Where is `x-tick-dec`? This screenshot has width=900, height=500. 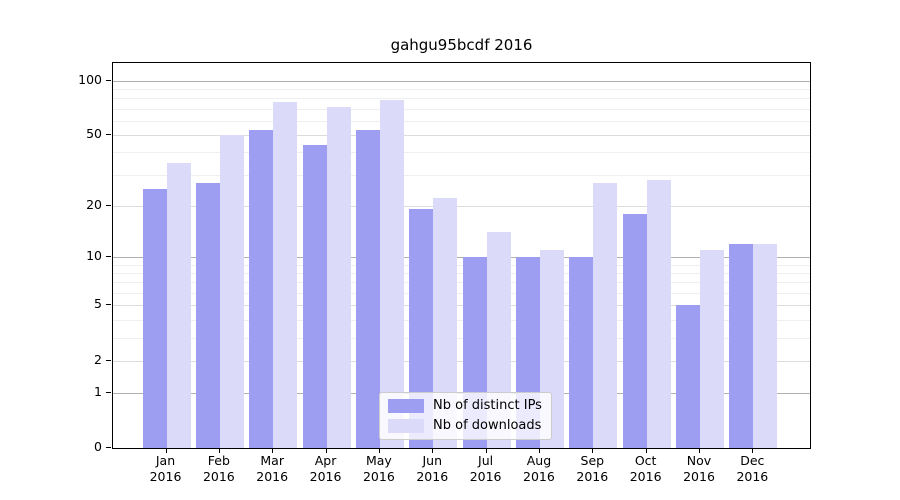
x-tick-dec is located at coordinates (753, 451).